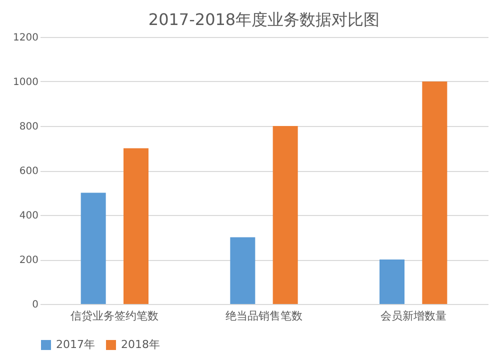 Image resolution: width=500 pixels, height=362 pixels. Describe the element at coordinates (75, 344) in the screenshot. I see `legend-label: 2017年` at that location.